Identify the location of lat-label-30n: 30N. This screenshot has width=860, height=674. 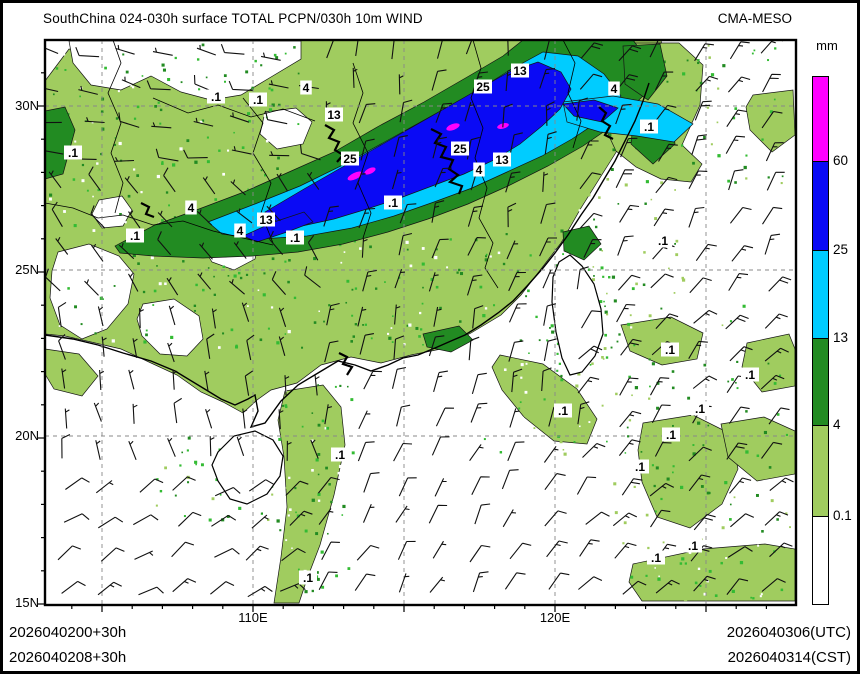
(27, 105).